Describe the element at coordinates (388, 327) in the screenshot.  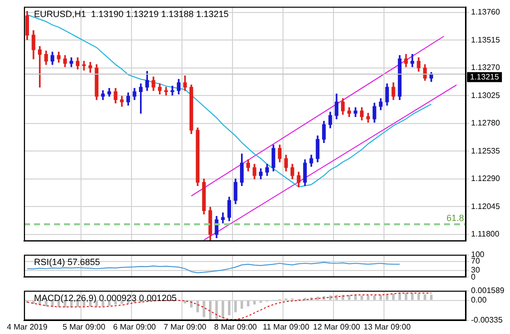
I see `x-tick-label: 13 Mar 09:00` at that location.